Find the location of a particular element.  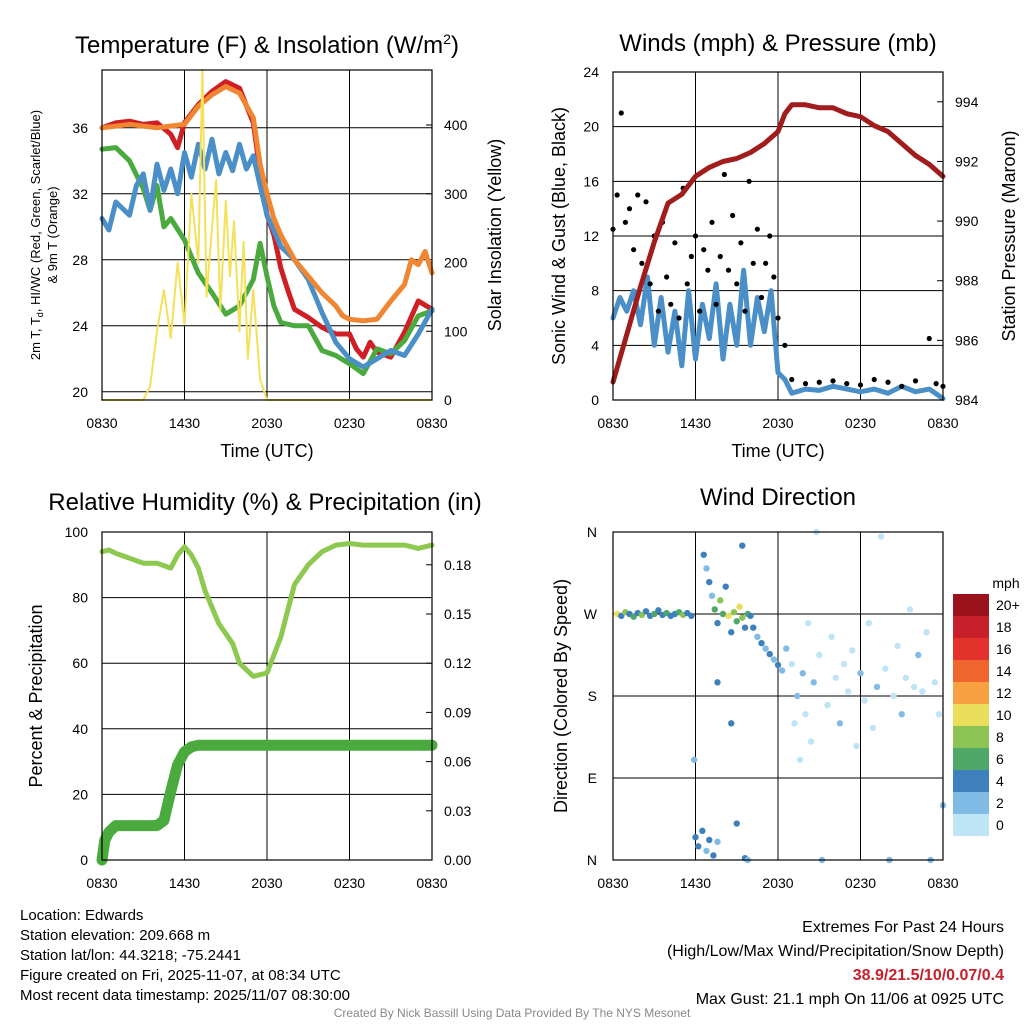

rh-y2tick-label: 0.12 is located at coordinates (457, 663).